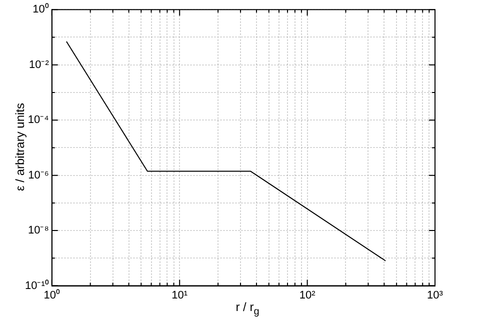 The width and height of the screenshot is (491, 325). I want to click on x-tick-label: 10³, so click(435, 295).